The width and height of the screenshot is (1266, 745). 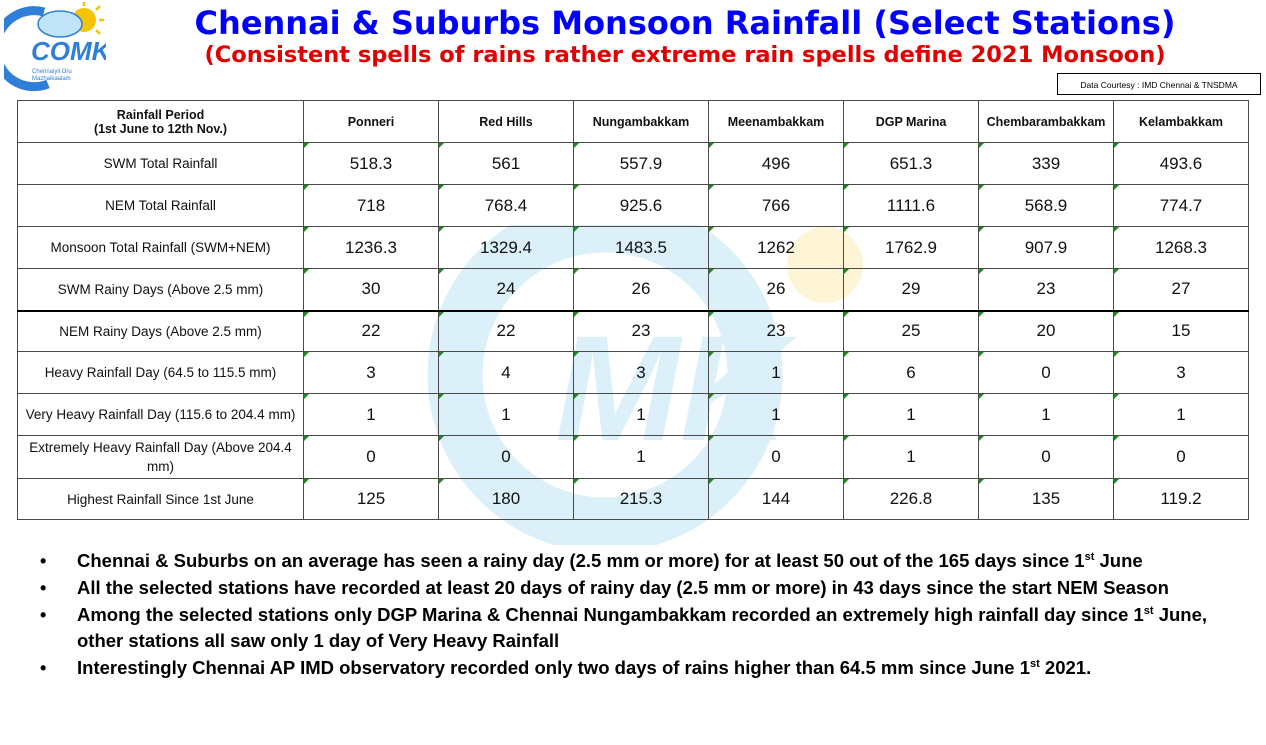 I want to click on column-header: Chembarambakkam, so click(x=1046, y=121).